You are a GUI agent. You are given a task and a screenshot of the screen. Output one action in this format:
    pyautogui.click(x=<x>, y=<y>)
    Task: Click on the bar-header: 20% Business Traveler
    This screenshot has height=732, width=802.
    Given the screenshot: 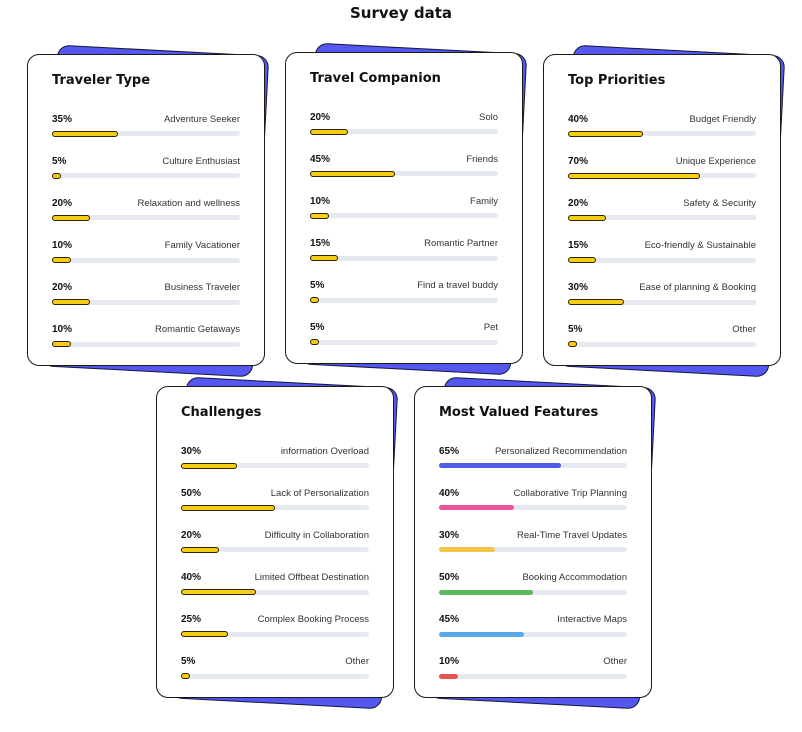 What is the action you would take?
    pyautogui.click(x=146, y=288)
    